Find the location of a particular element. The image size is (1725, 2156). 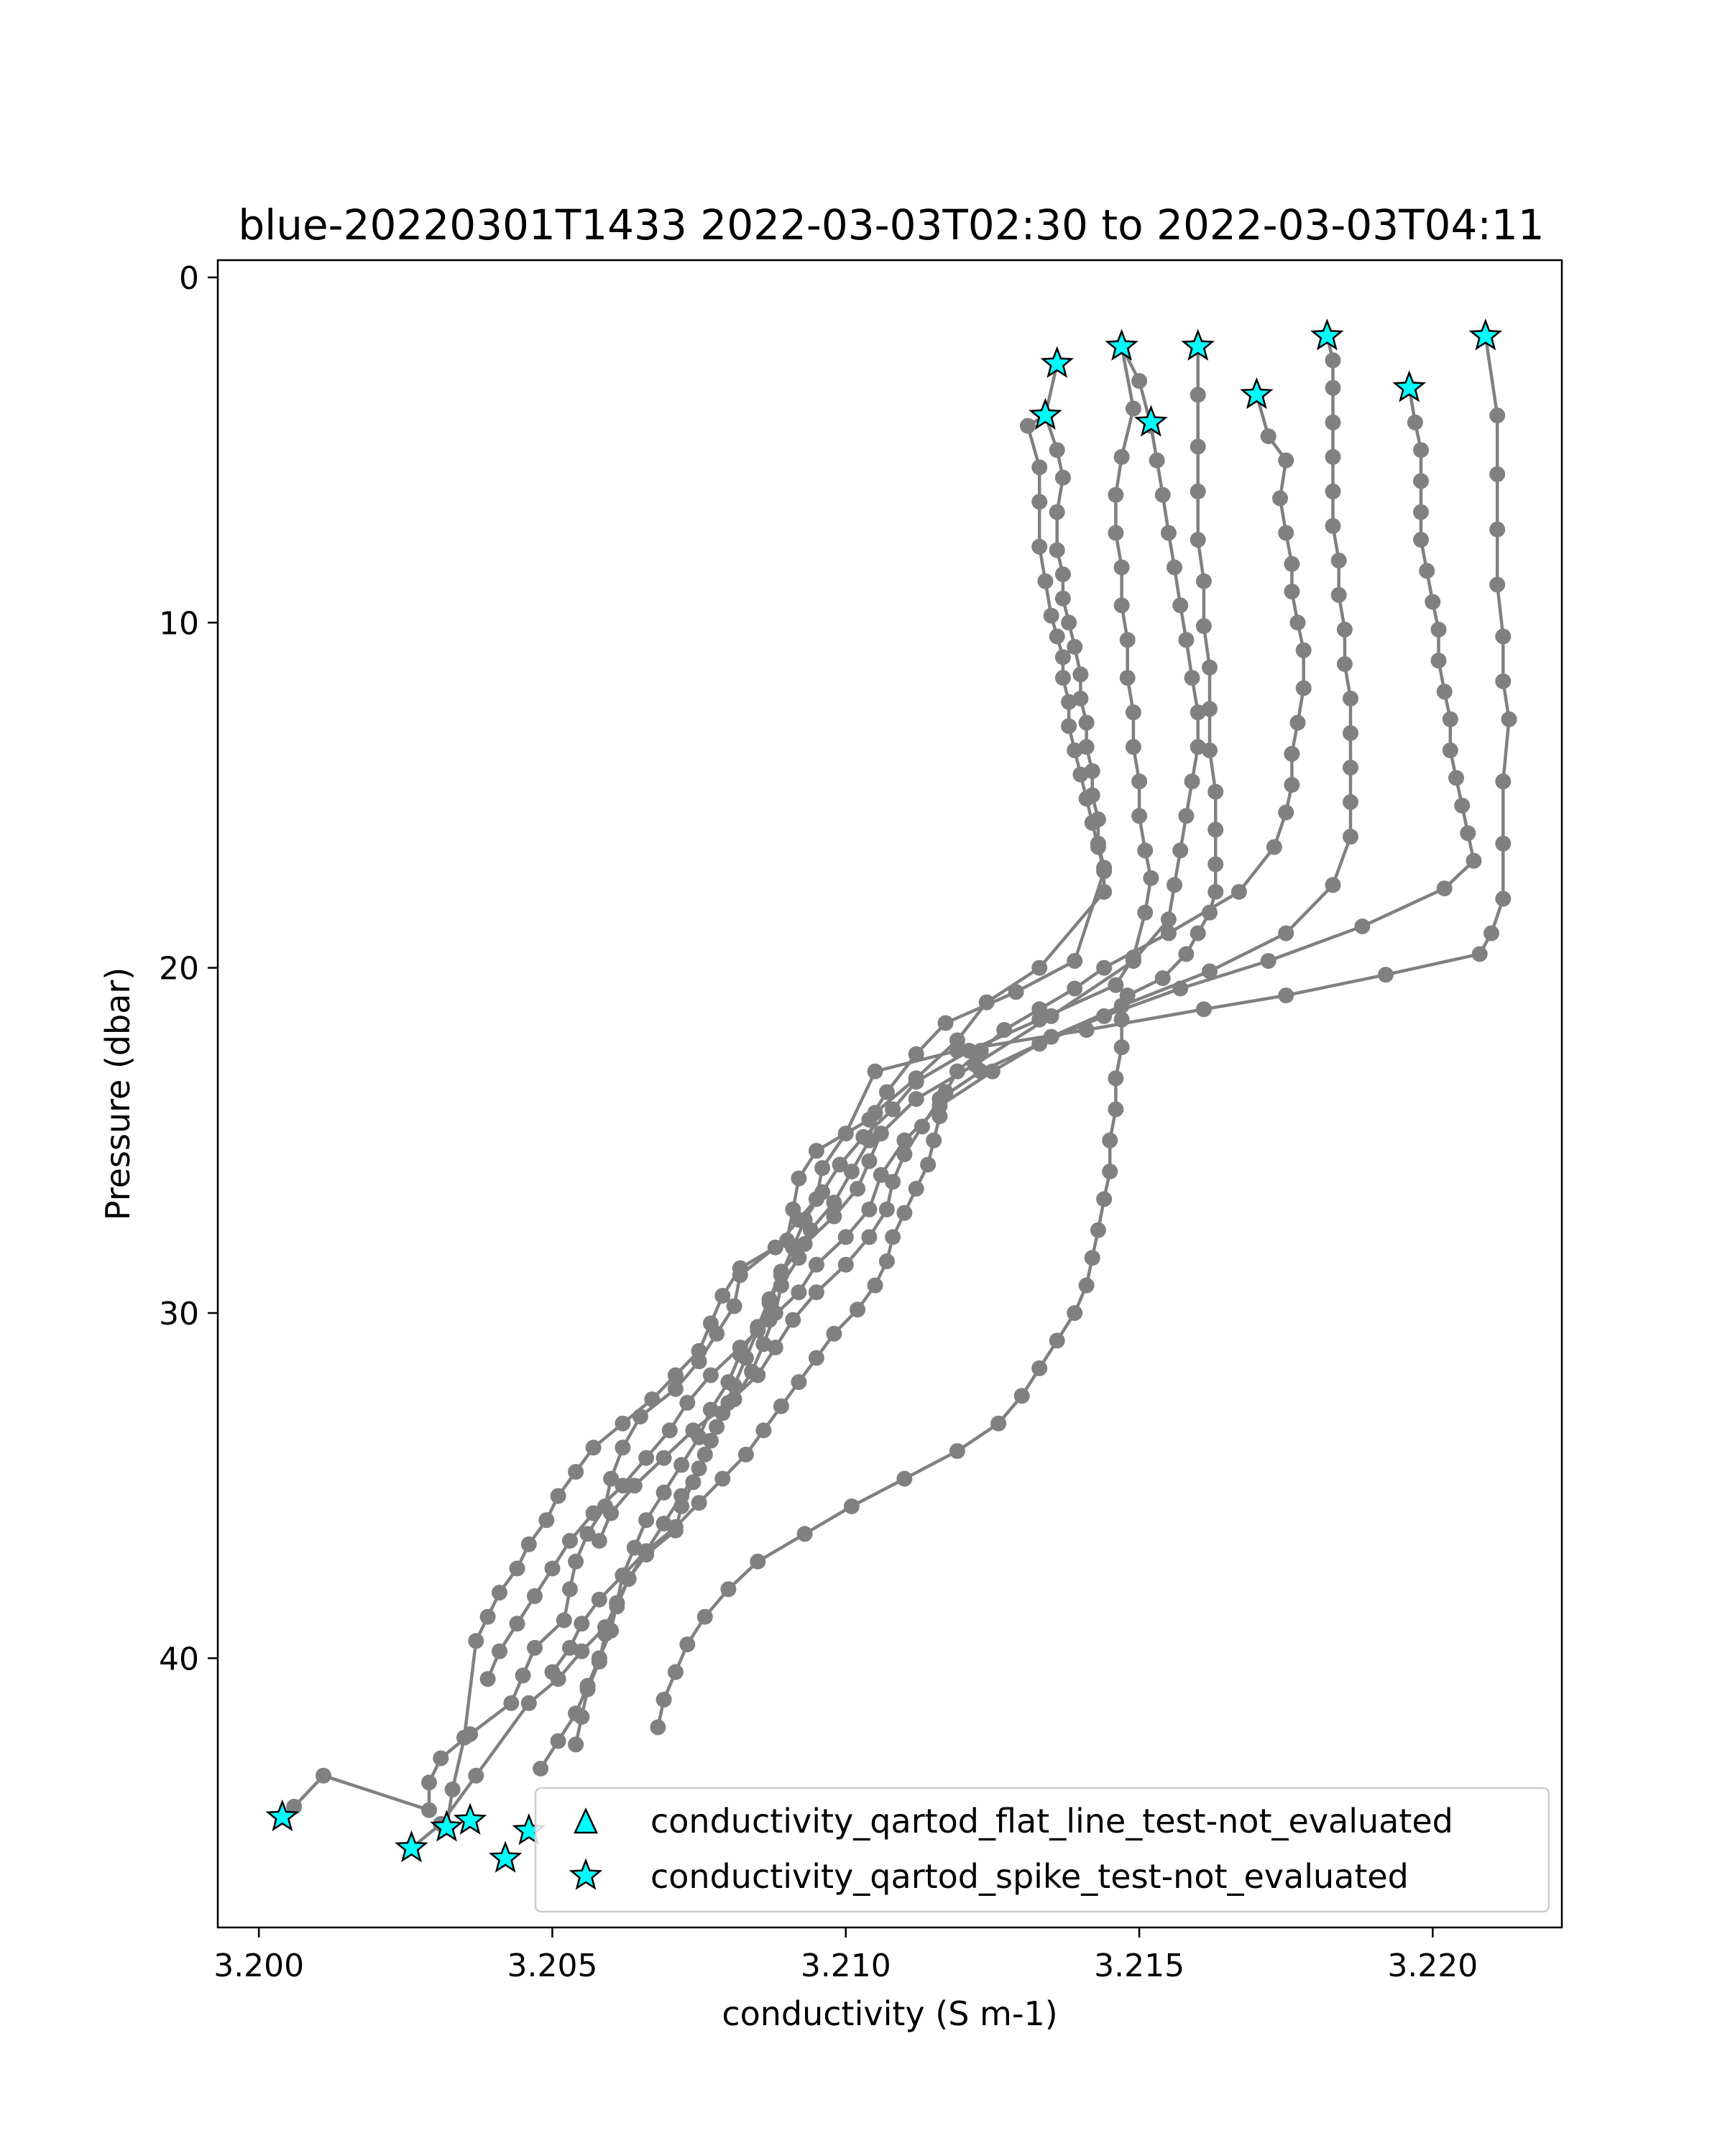

legend-box is located at coordinates (1042, 1850).